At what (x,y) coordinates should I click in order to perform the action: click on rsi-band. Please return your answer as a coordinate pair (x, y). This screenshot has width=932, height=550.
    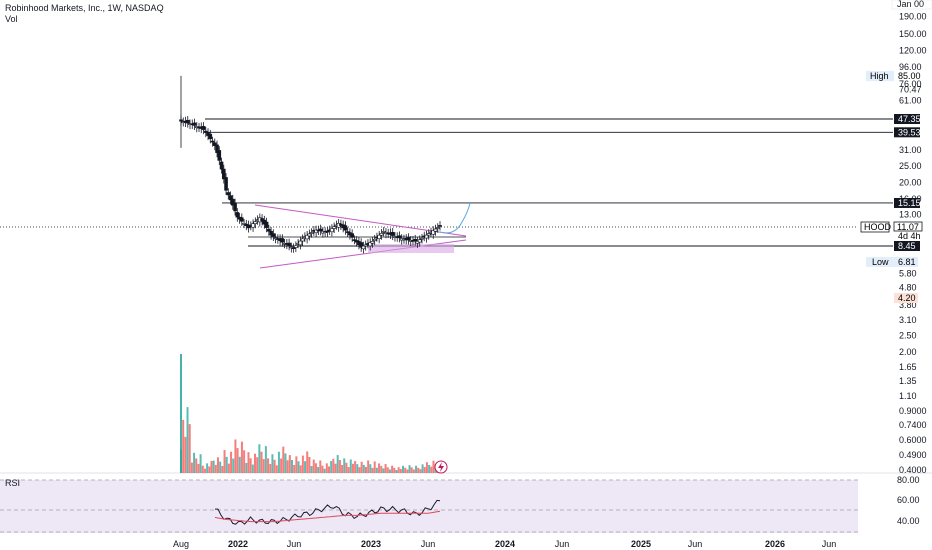
    Looking at the image, I should click on (429, 506).